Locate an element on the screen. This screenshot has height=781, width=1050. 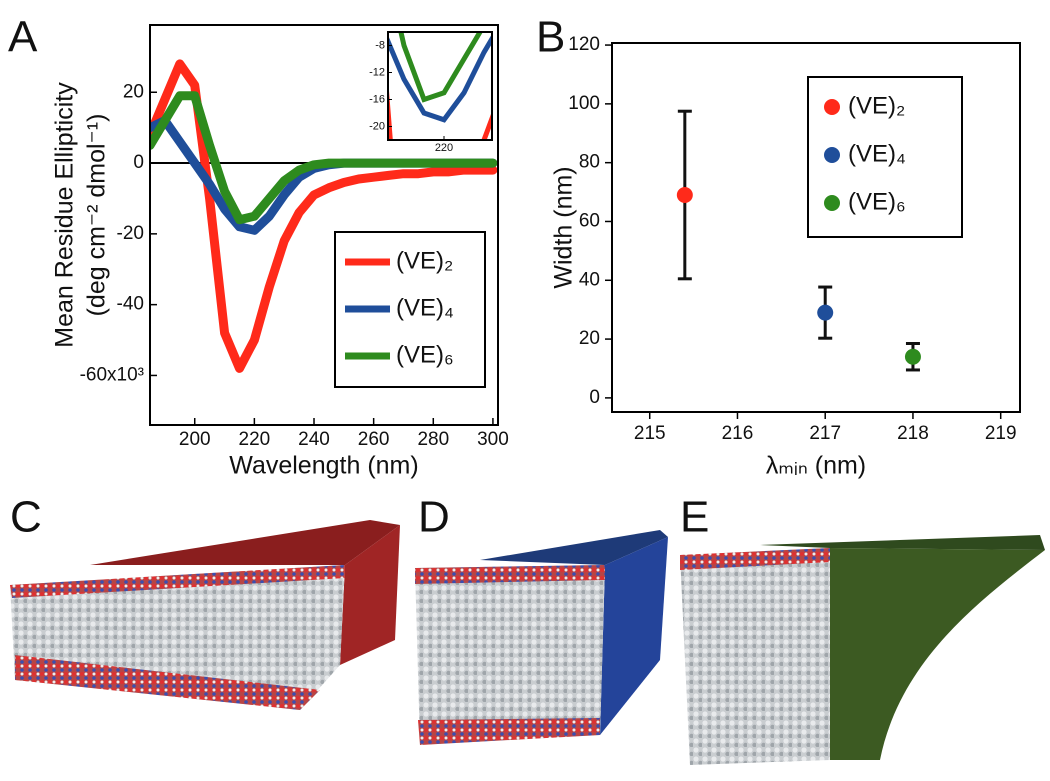
x-axis-title: λₘᵢₙ (nm) is located at coordinates (816, 466).